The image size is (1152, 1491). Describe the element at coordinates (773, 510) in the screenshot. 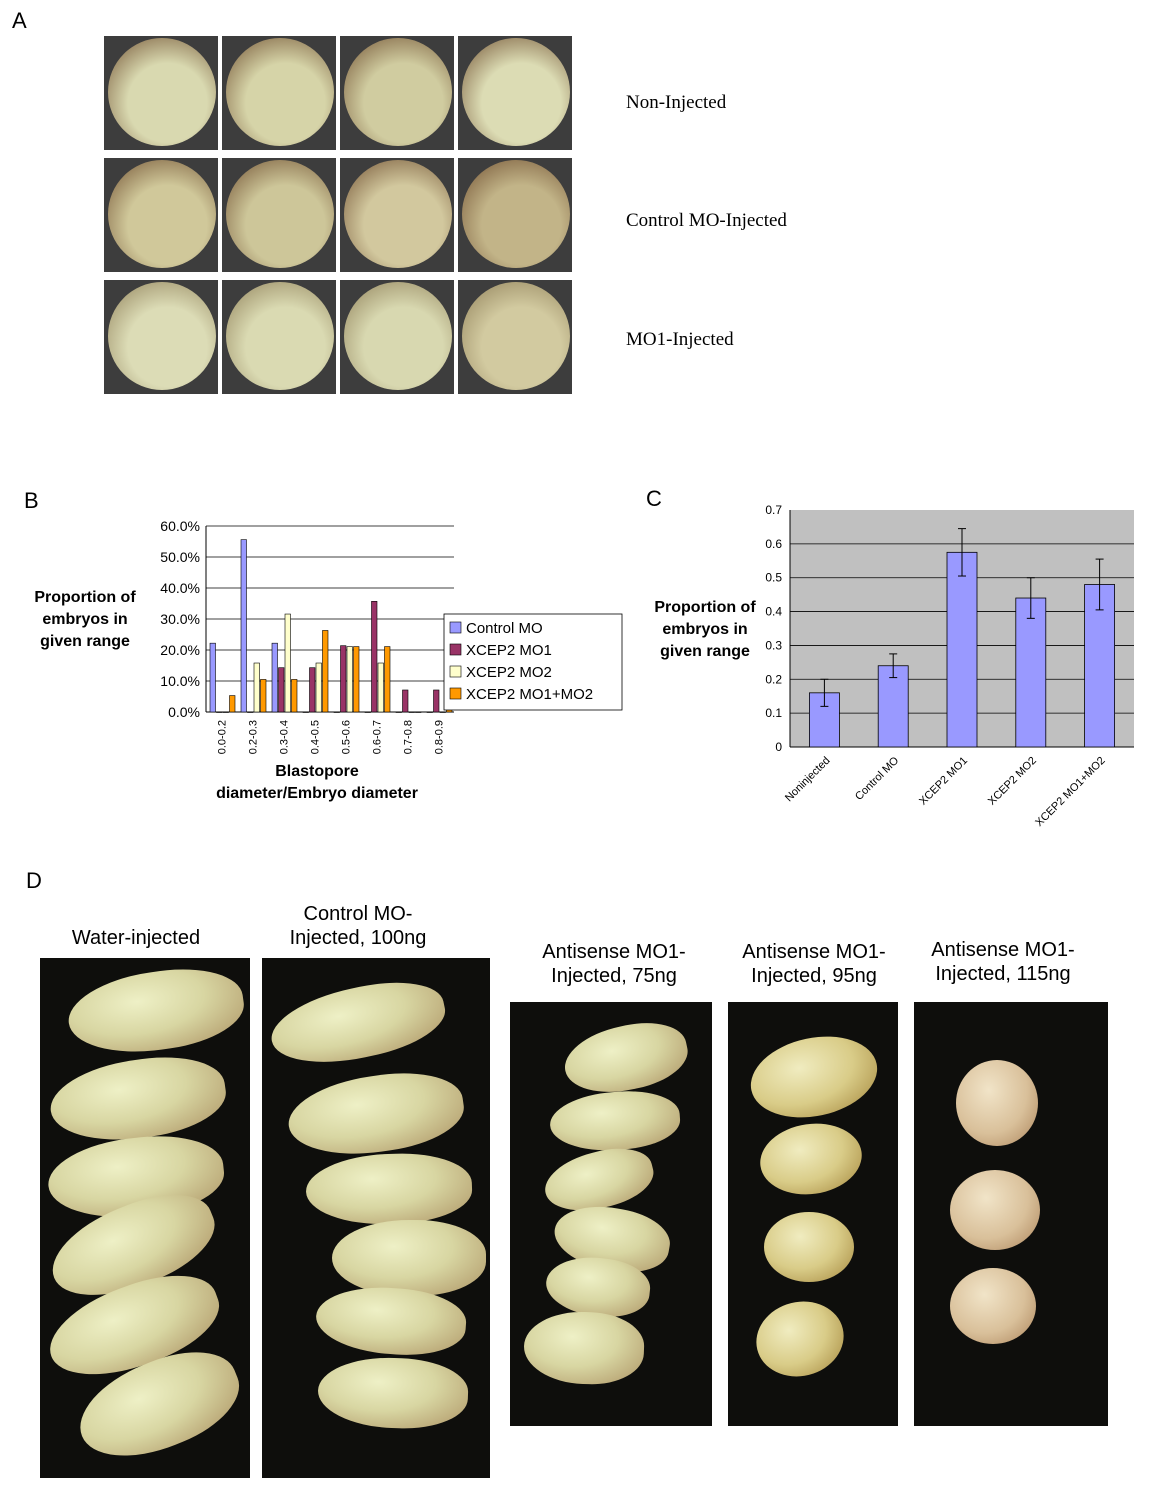

I see `y-tick-label: 0.7` at that location.